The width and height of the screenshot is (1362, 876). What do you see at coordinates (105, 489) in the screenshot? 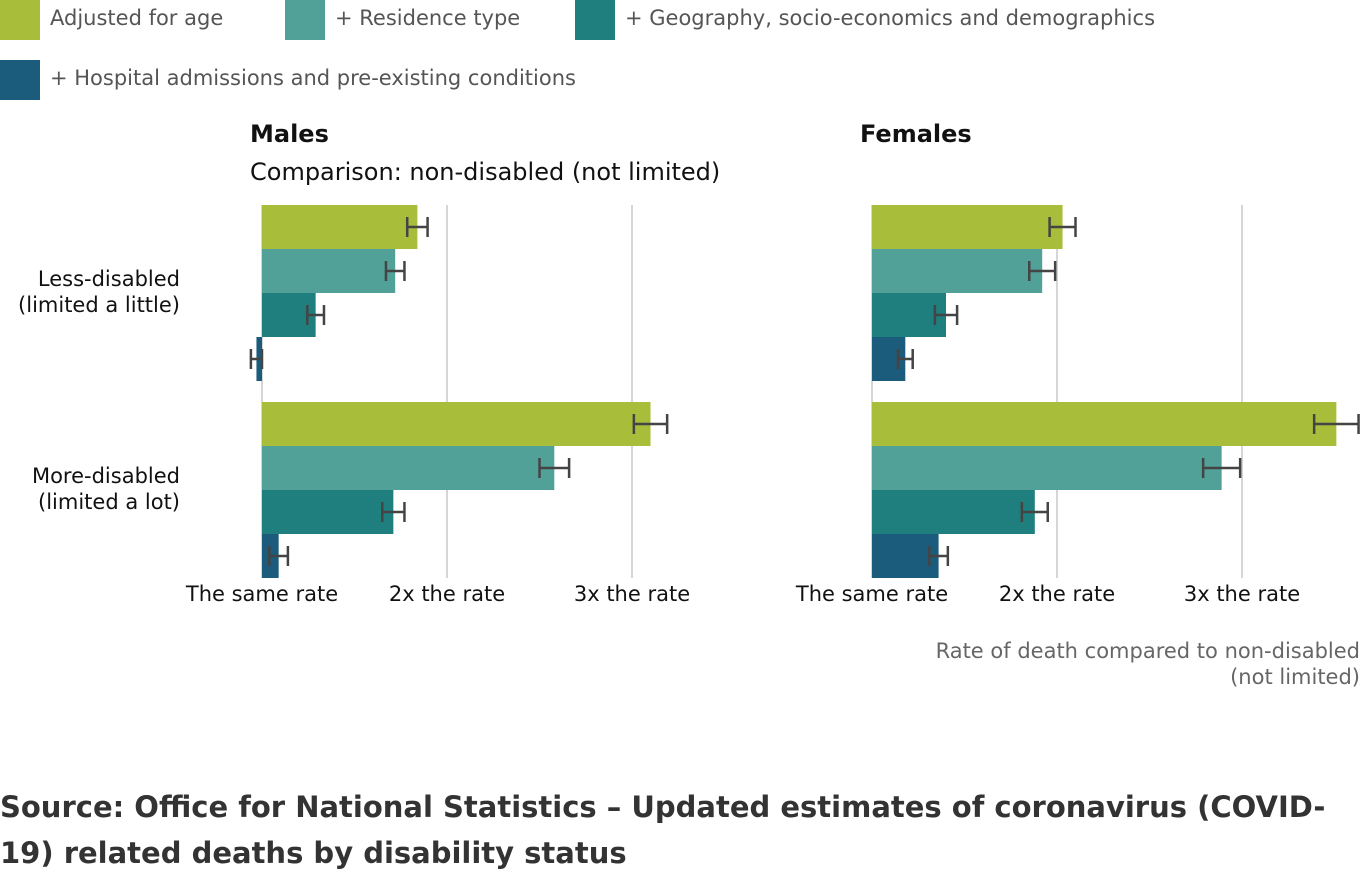
I see `y-tick-label: More-disabled (limited a lot)` at bounding box center [105, 489].